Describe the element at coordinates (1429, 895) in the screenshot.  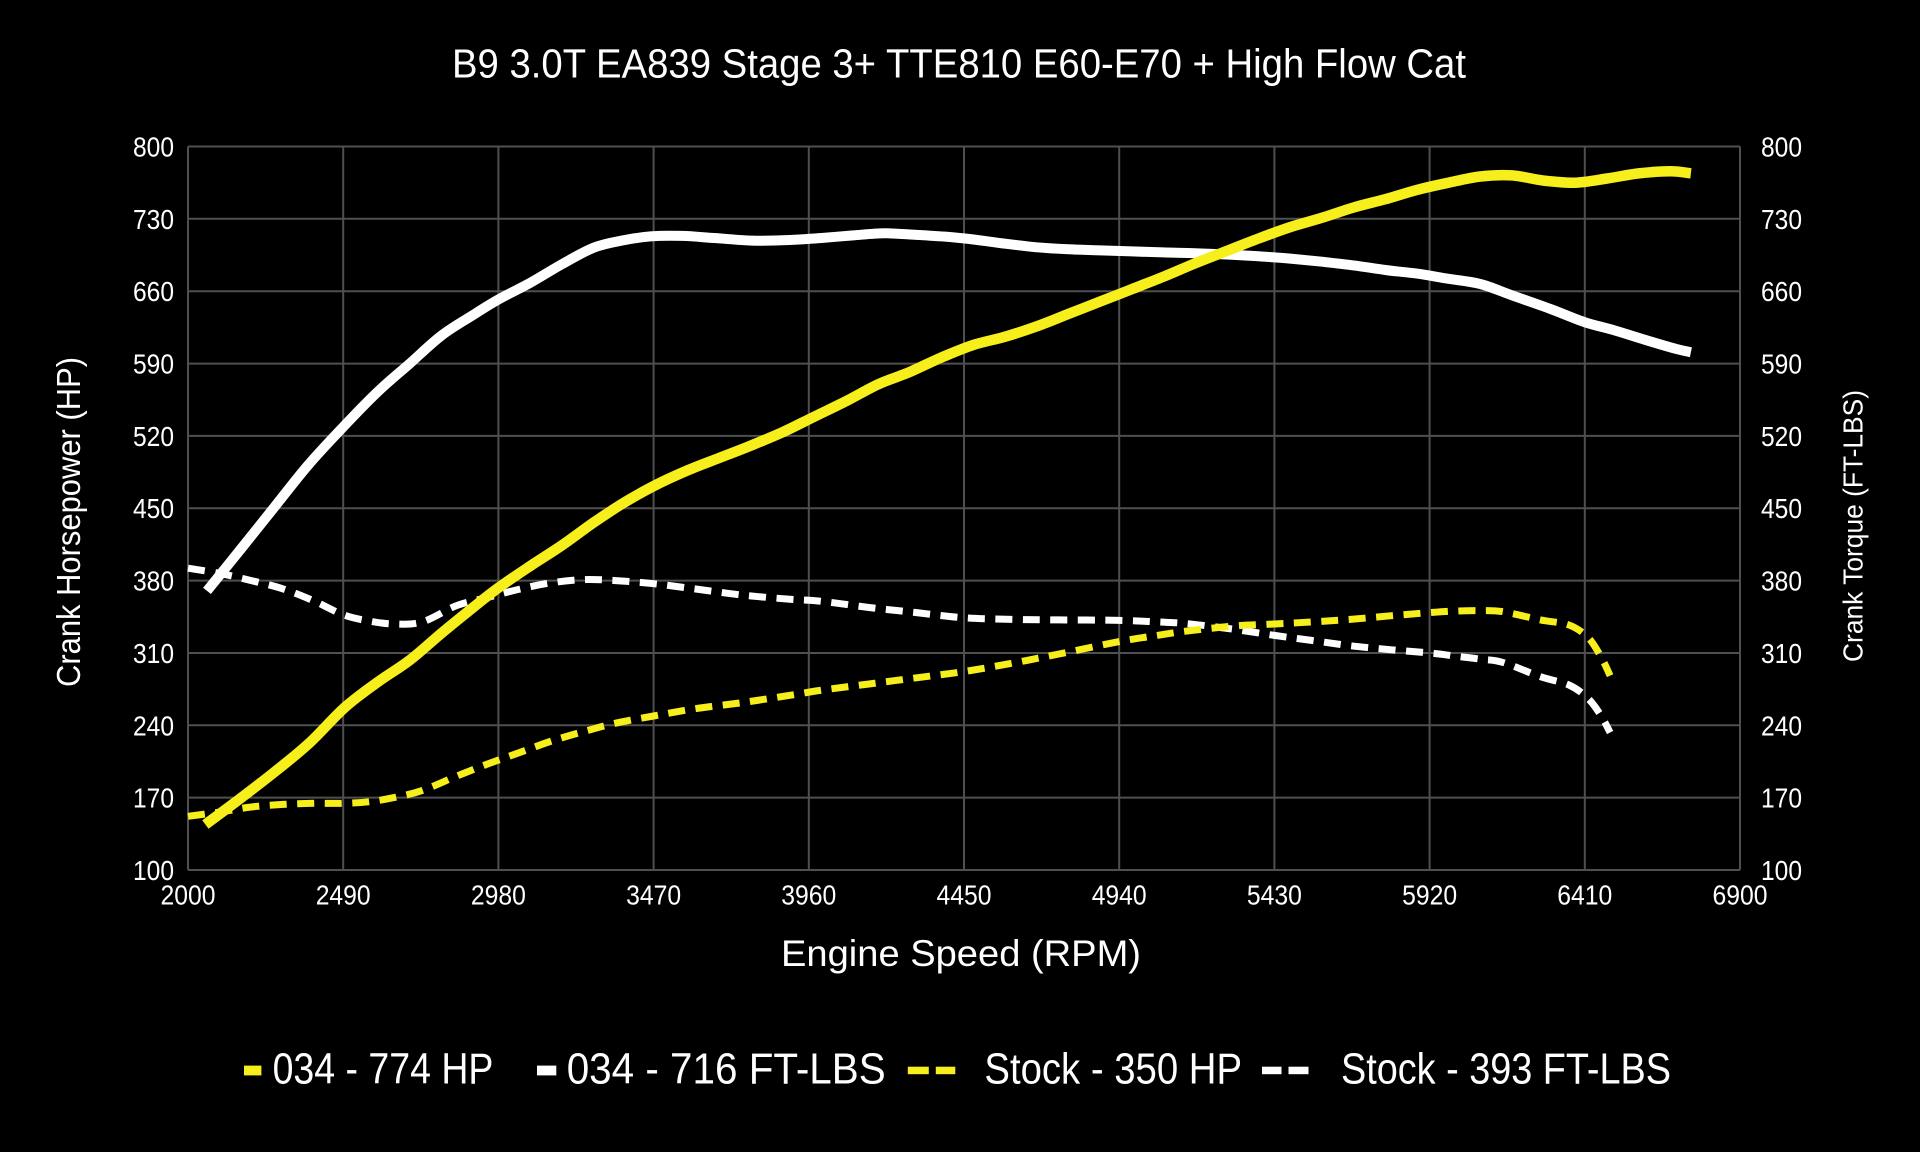
I see `svg-text: 5920` at that location.